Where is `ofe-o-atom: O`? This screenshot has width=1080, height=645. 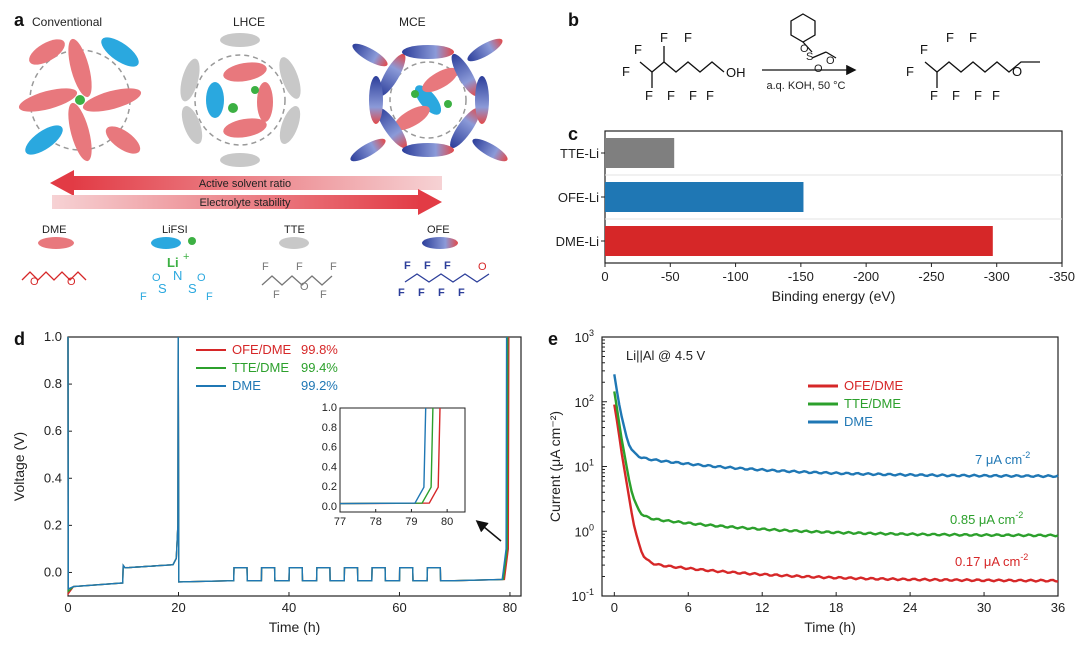
ofe-o-atom: O is located at coordinates (482, 267).